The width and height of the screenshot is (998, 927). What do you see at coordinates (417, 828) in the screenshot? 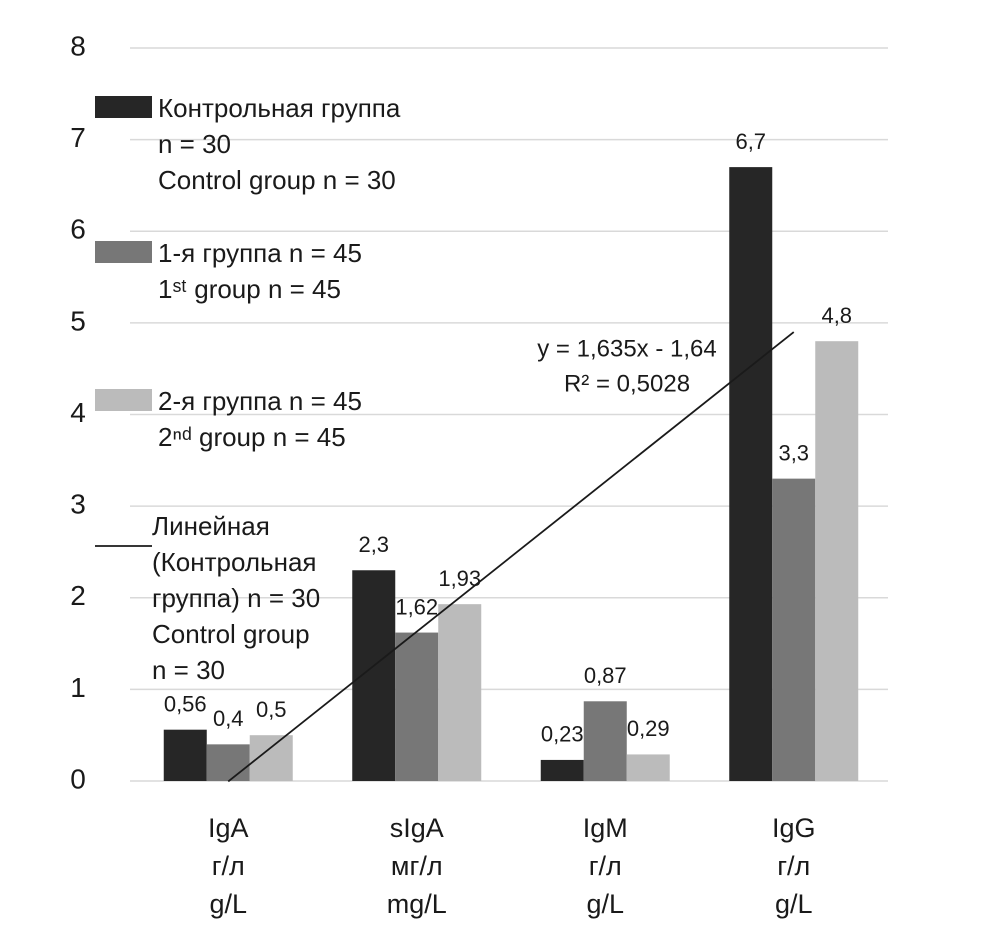
I see `x-tick-label: sIgA` at bounding box center [417, 828].